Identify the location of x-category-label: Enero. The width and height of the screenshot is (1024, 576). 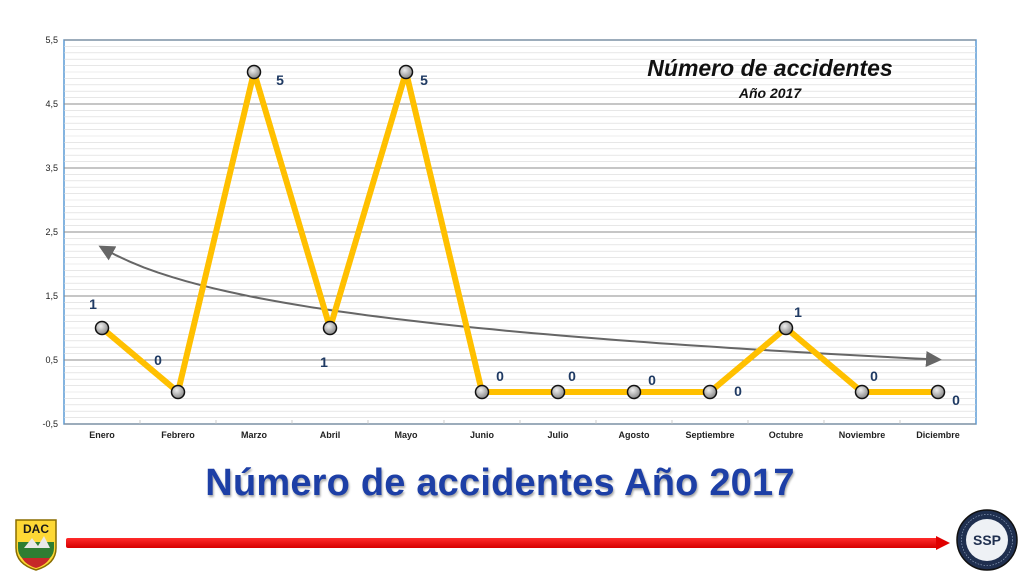
(102, 435).